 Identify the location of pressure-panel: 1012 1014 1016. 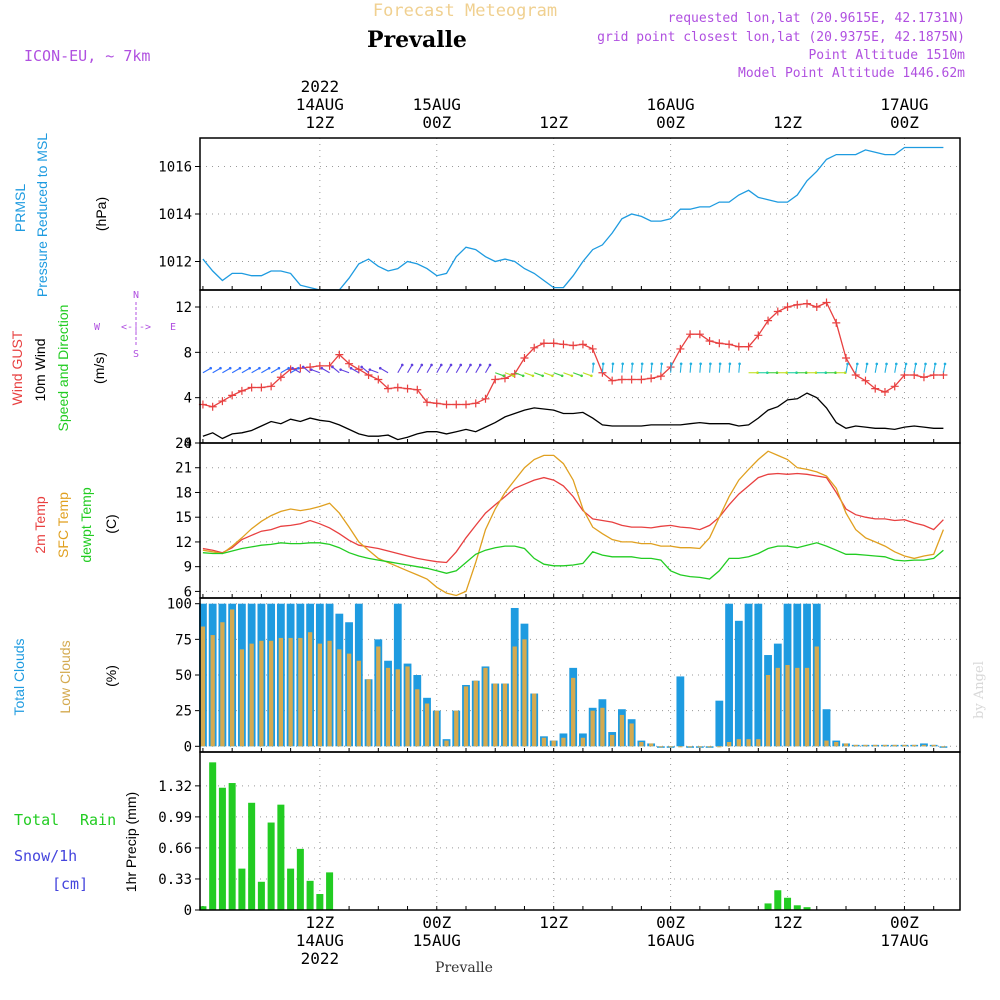
(559, 214).